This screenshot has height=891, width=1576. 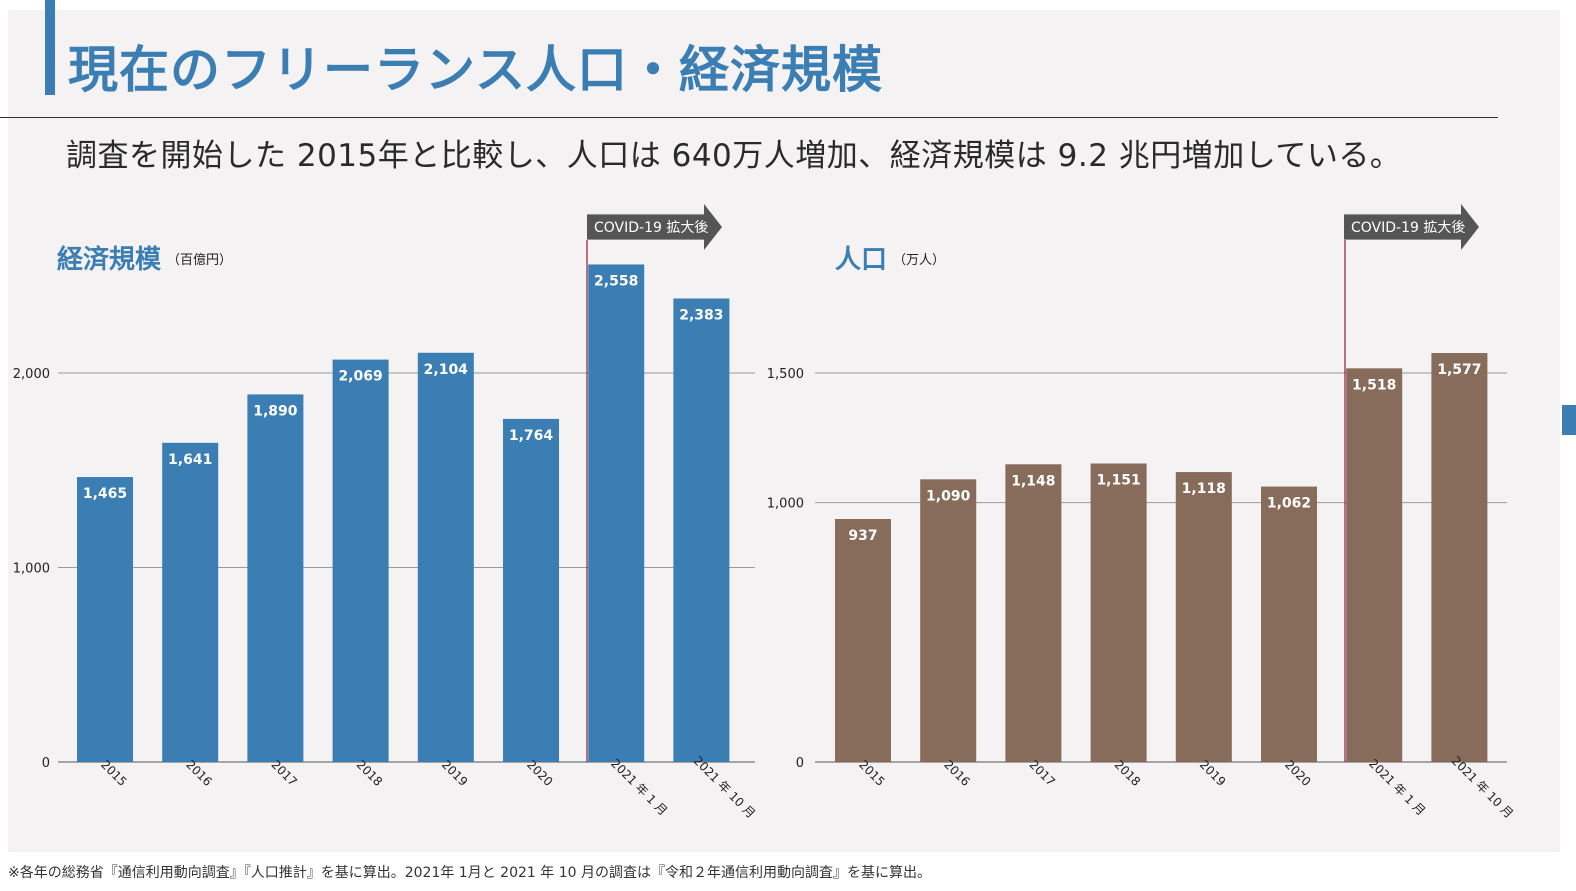 I want to click on data-label-population-4: 1,118, so click(x=1204, y=489).